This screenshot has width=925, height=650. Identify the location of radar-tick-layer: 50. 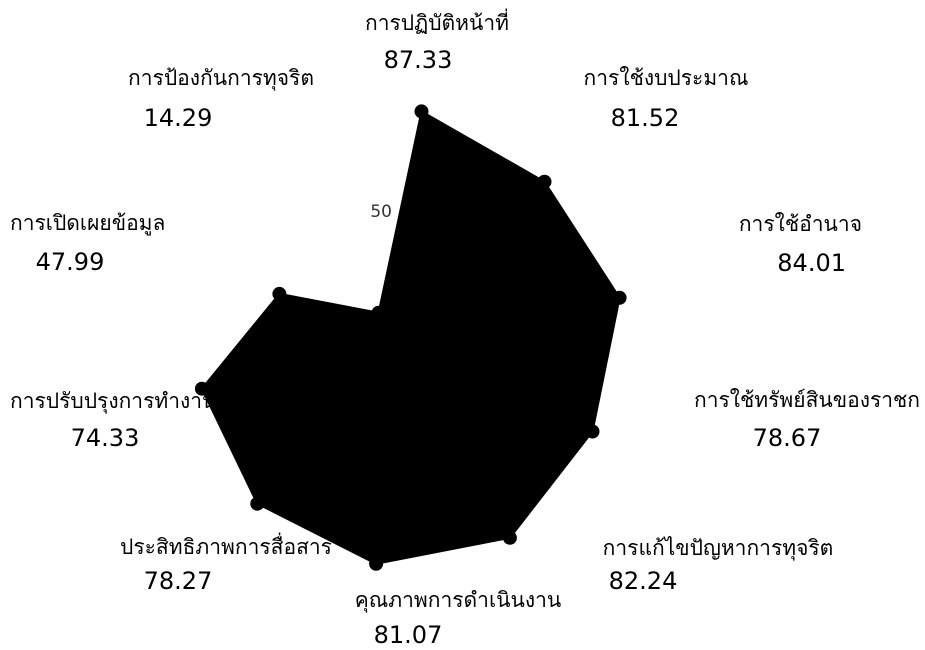
(381, 212).